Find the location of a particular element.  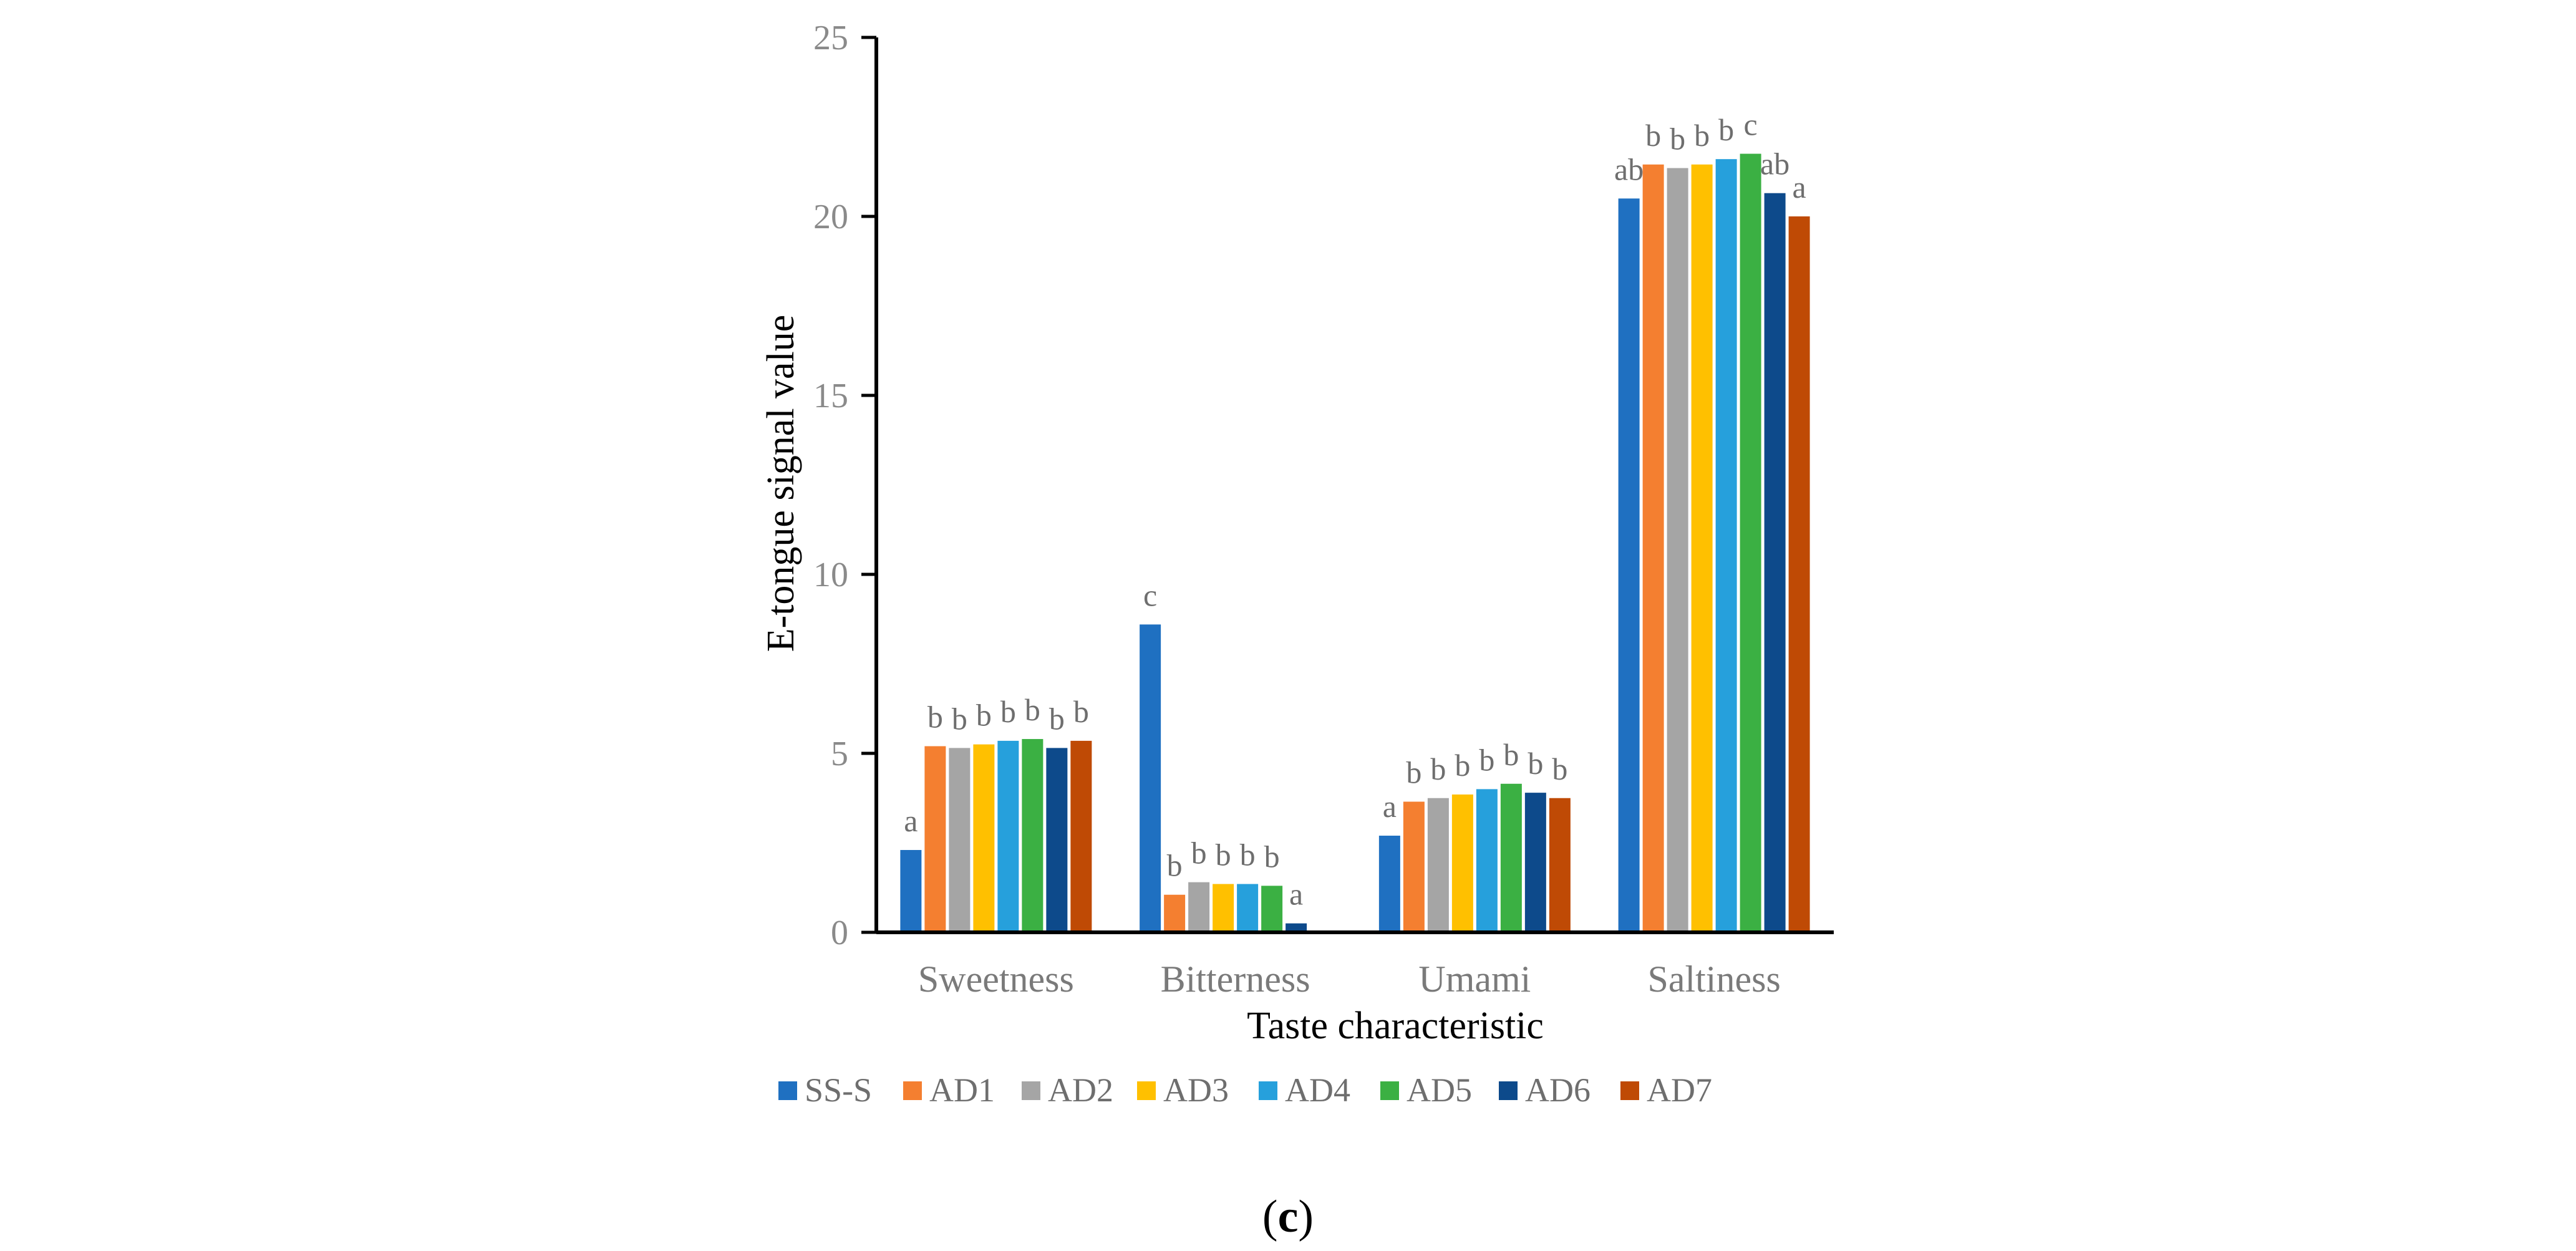

bar-ad2-bitterness is located at coordinates (1199, 907).